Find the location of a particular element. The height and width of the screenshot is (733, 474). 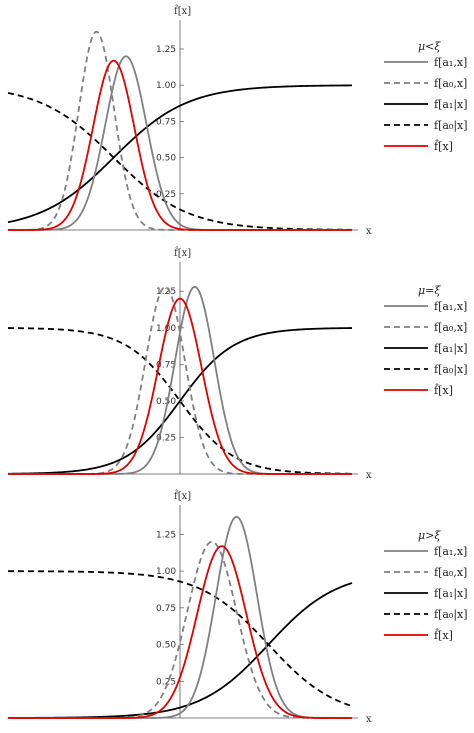

legend: μ>ξ f[a₁,x] f[a₀,x] f[a₁|x] f[a₀|x] f̂[x] is located at coordinates (426, 585).